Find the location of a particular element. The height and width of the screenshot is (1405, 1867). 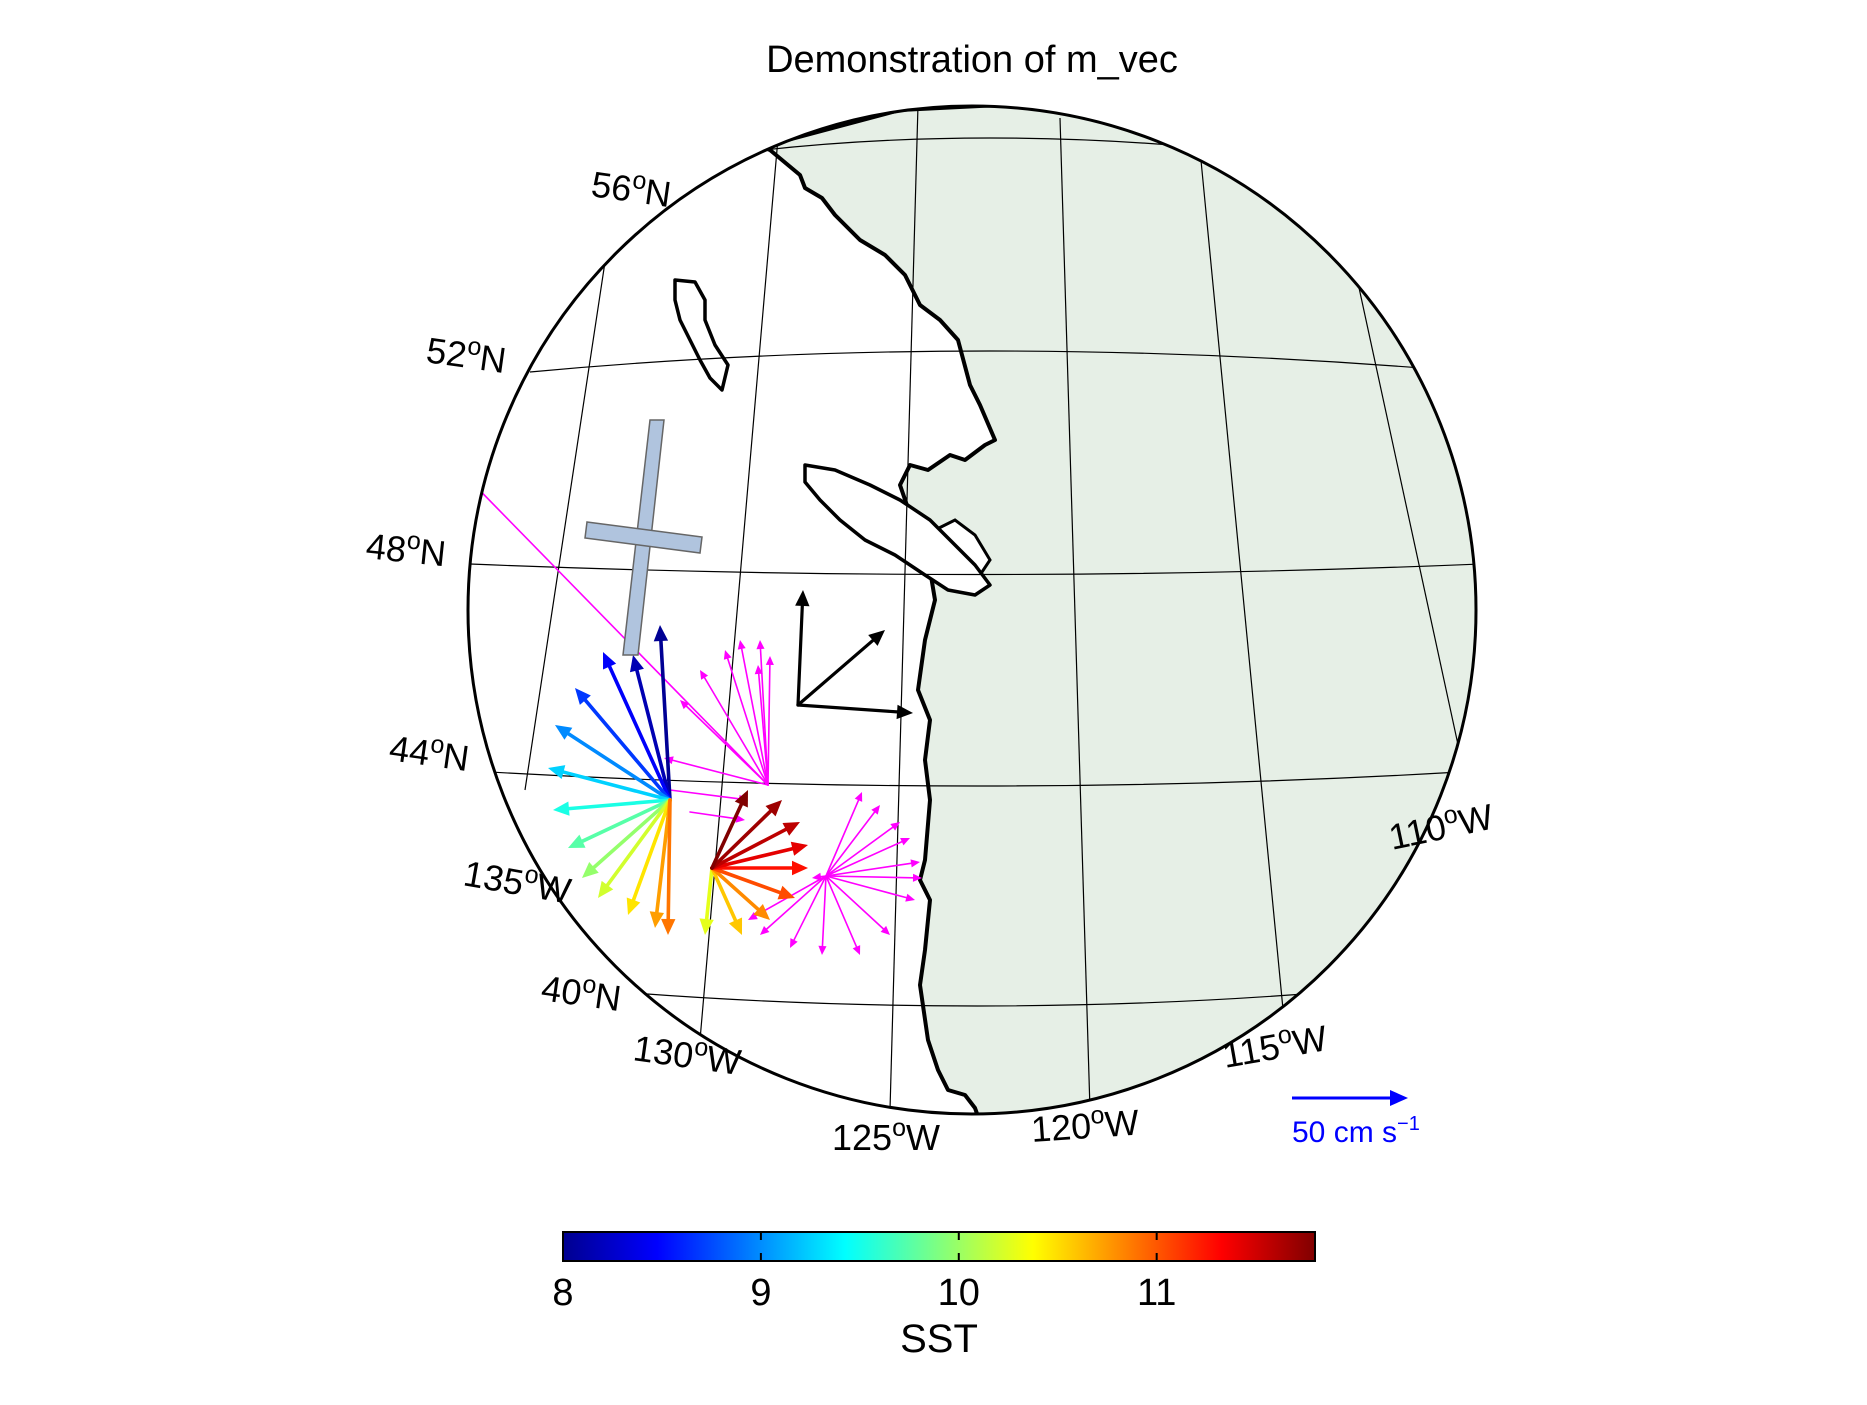

reference-vector: 50 cm s−1 is located at coordinates (1356, 1119).